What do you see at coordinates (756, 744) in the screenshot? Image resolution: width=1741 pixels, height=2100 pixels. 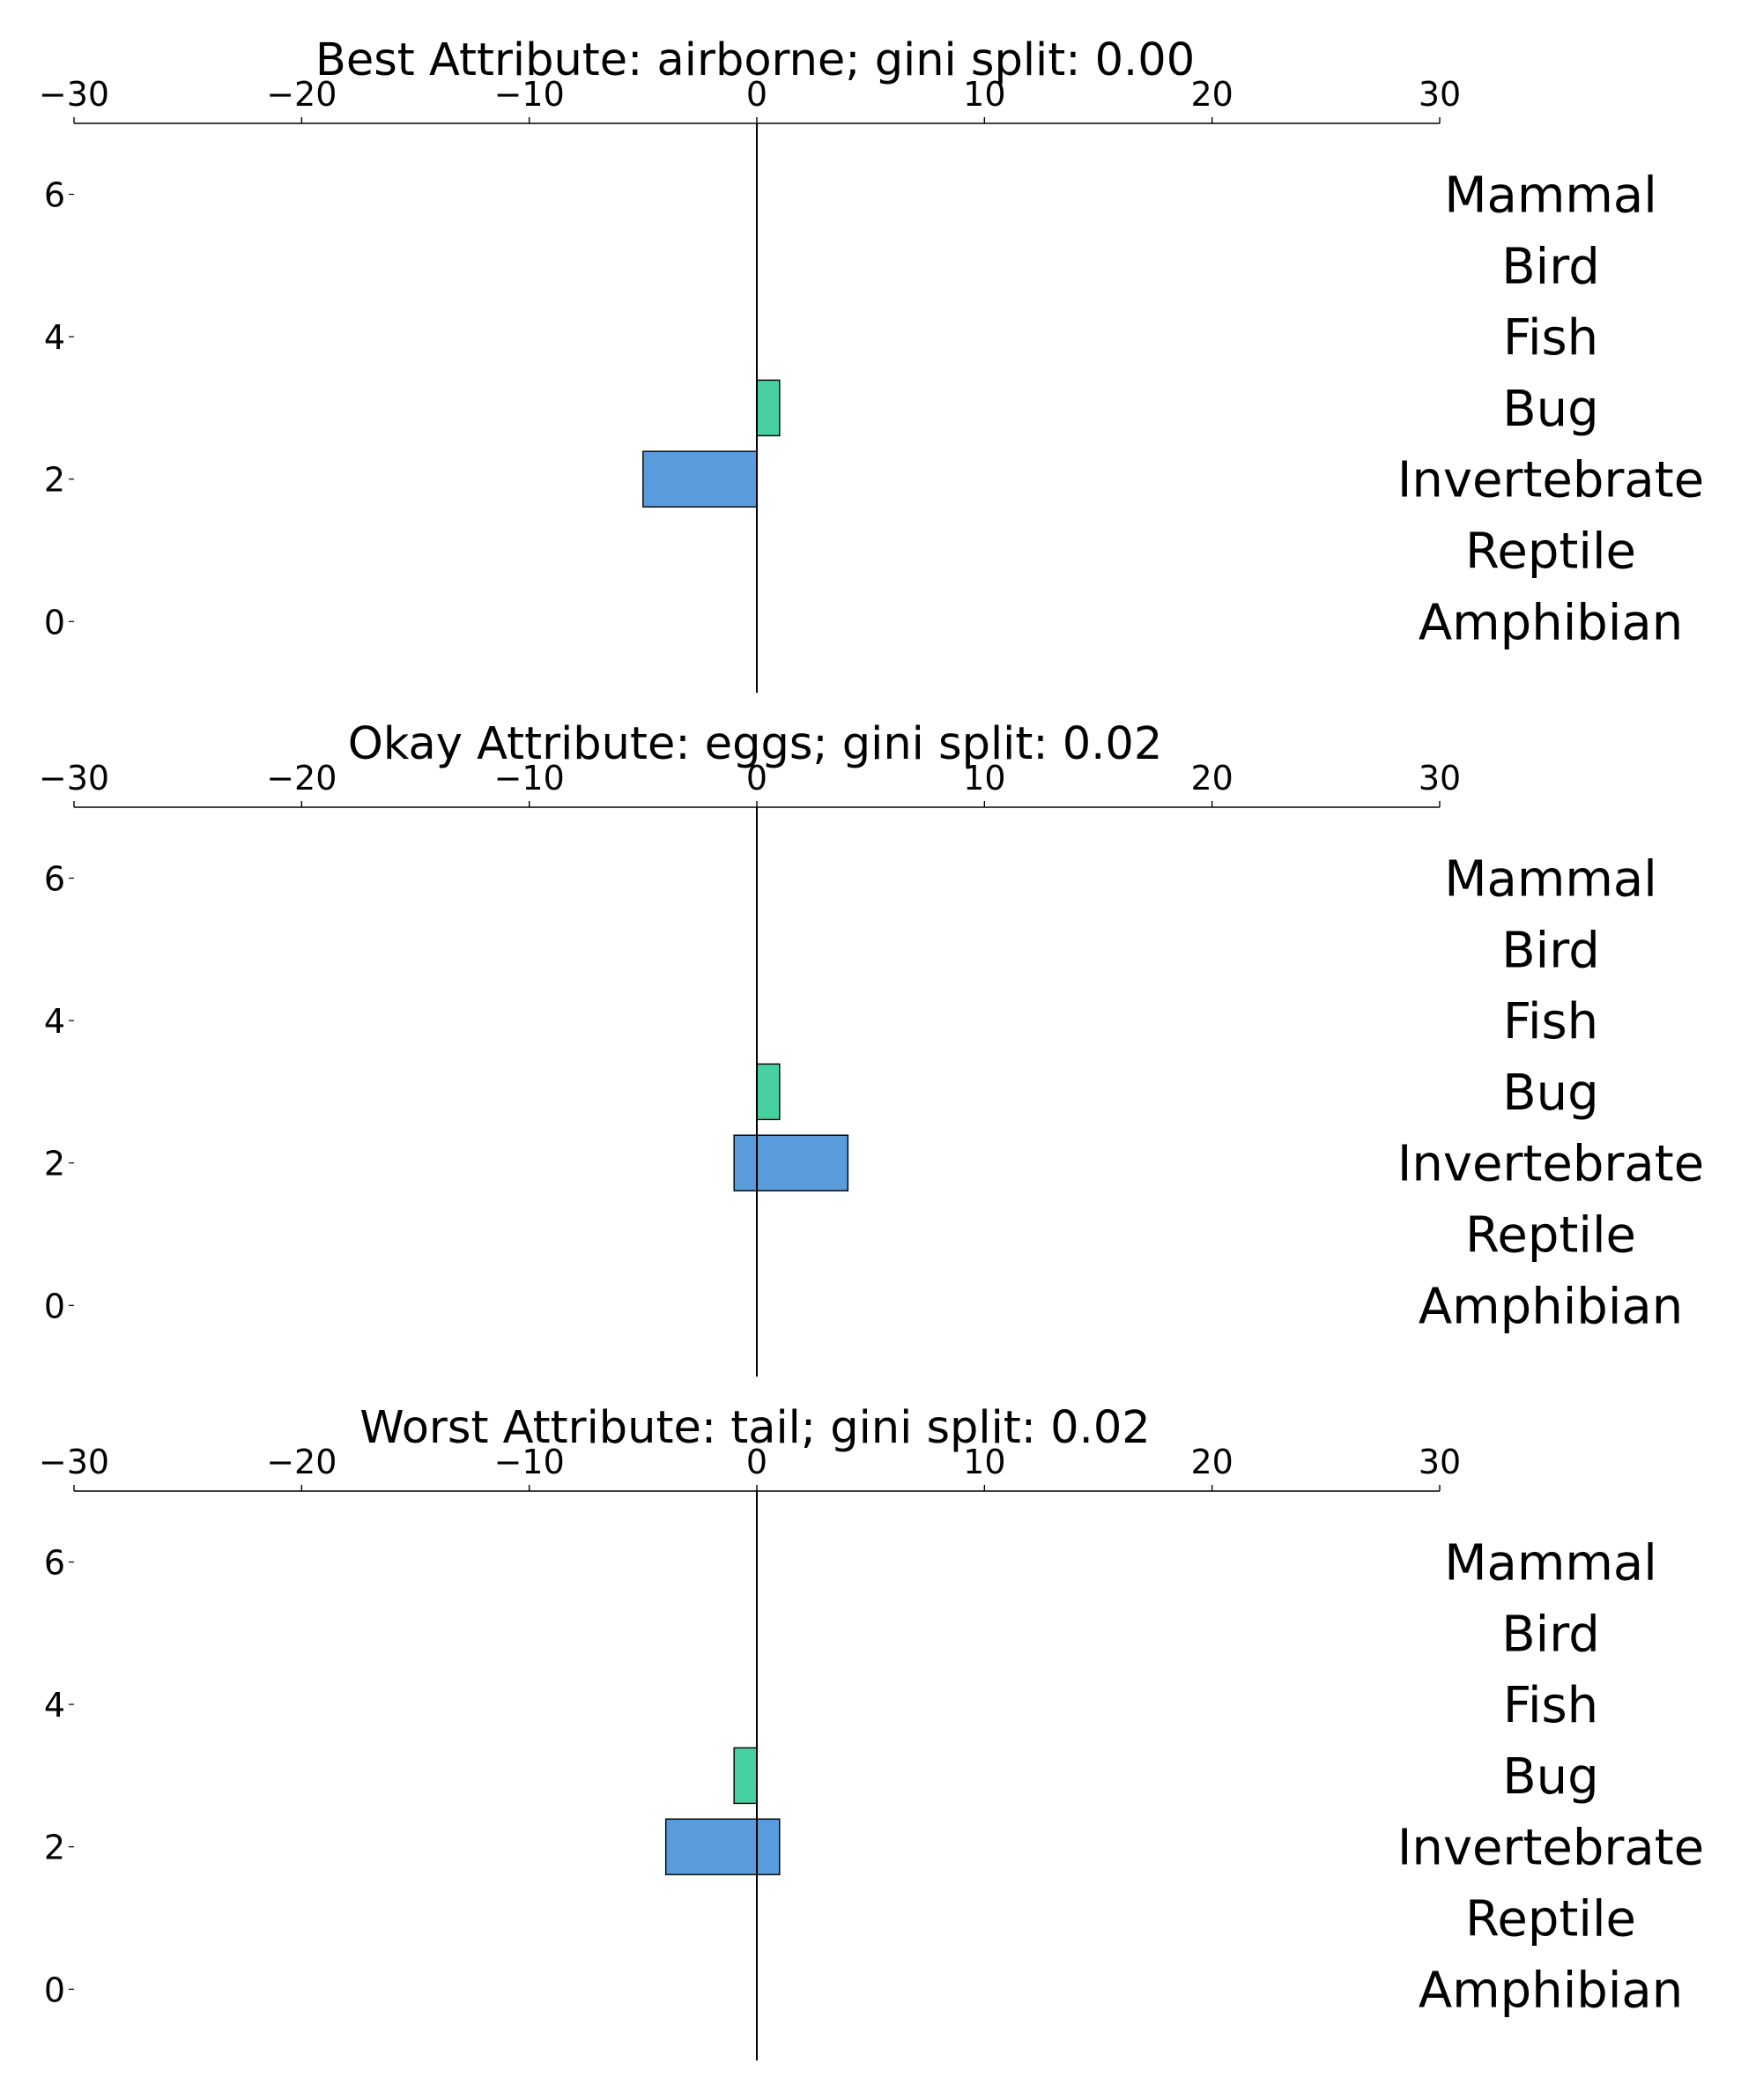 I see `chart-title: Okay Attribute: eggs; gini split: 0.02` at bounding box center [756, 744].